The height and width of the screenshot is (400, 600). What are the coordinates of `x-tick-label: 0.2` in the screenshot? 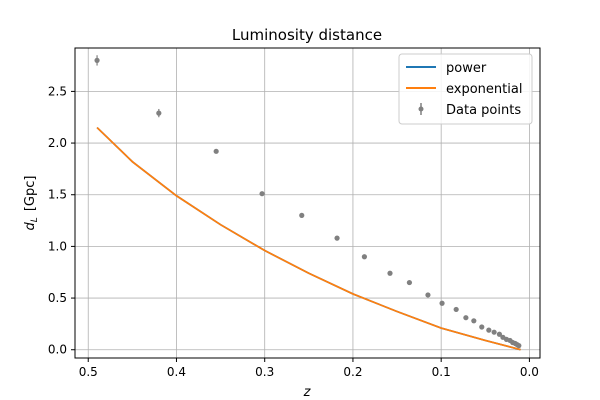 It's located at (352, 372).